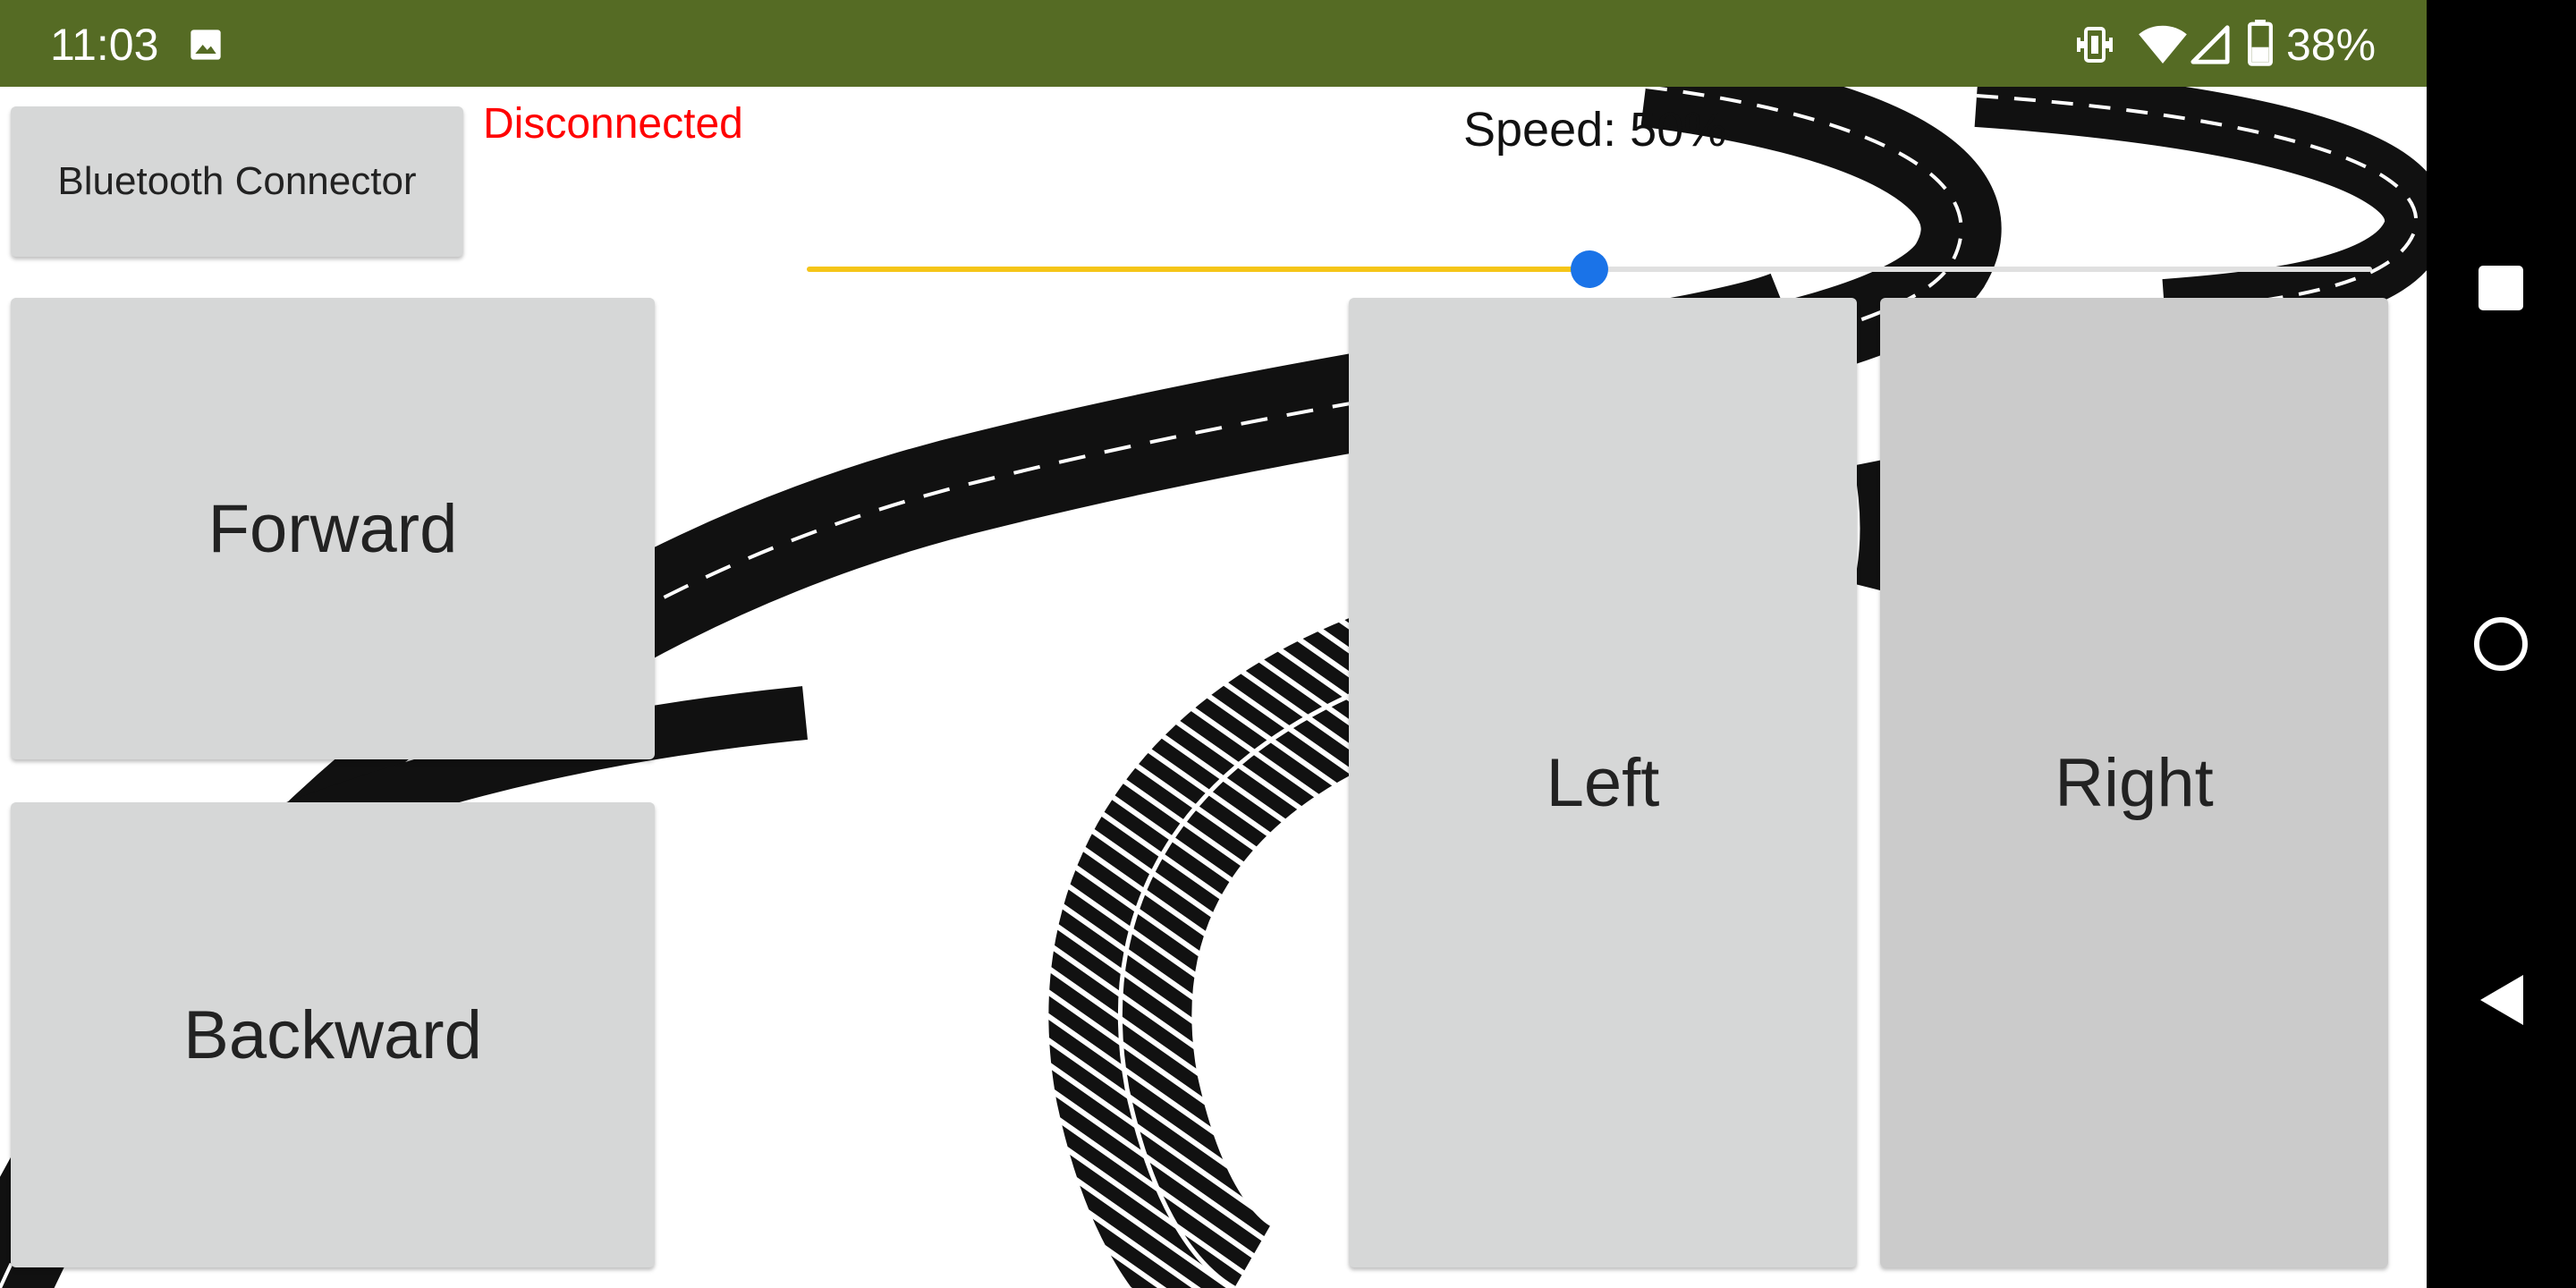 The height and width of the screenshot is (1288, 2576). I want to click on back-icon, so click(2501, 1000).